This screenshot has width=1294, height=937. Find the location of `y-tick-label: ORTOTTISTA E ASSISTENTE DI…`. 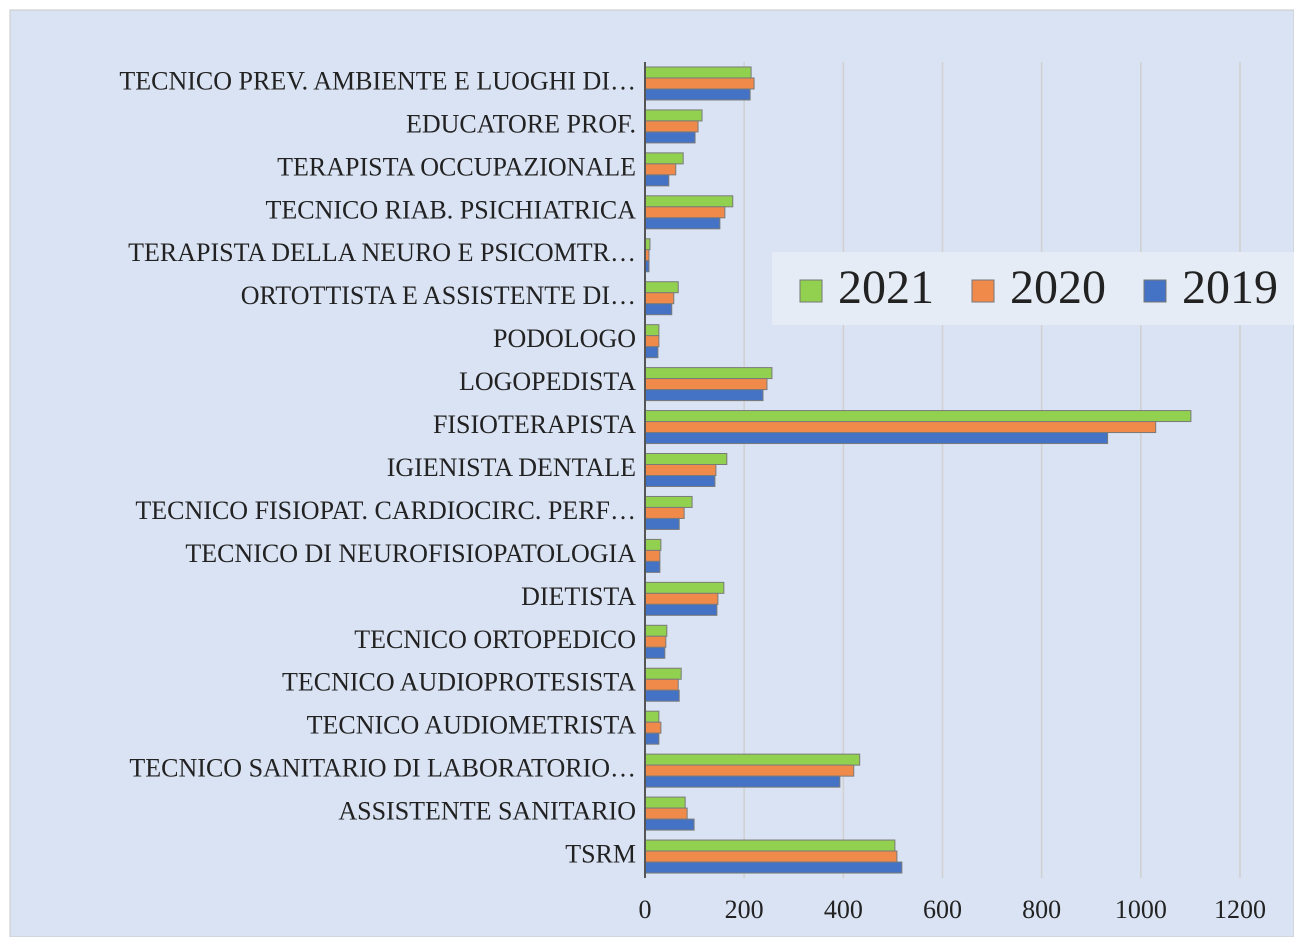

y-tick-label: ORTOTTISTA E ASSISTENTE DI… is located at coordinates (438, 295).